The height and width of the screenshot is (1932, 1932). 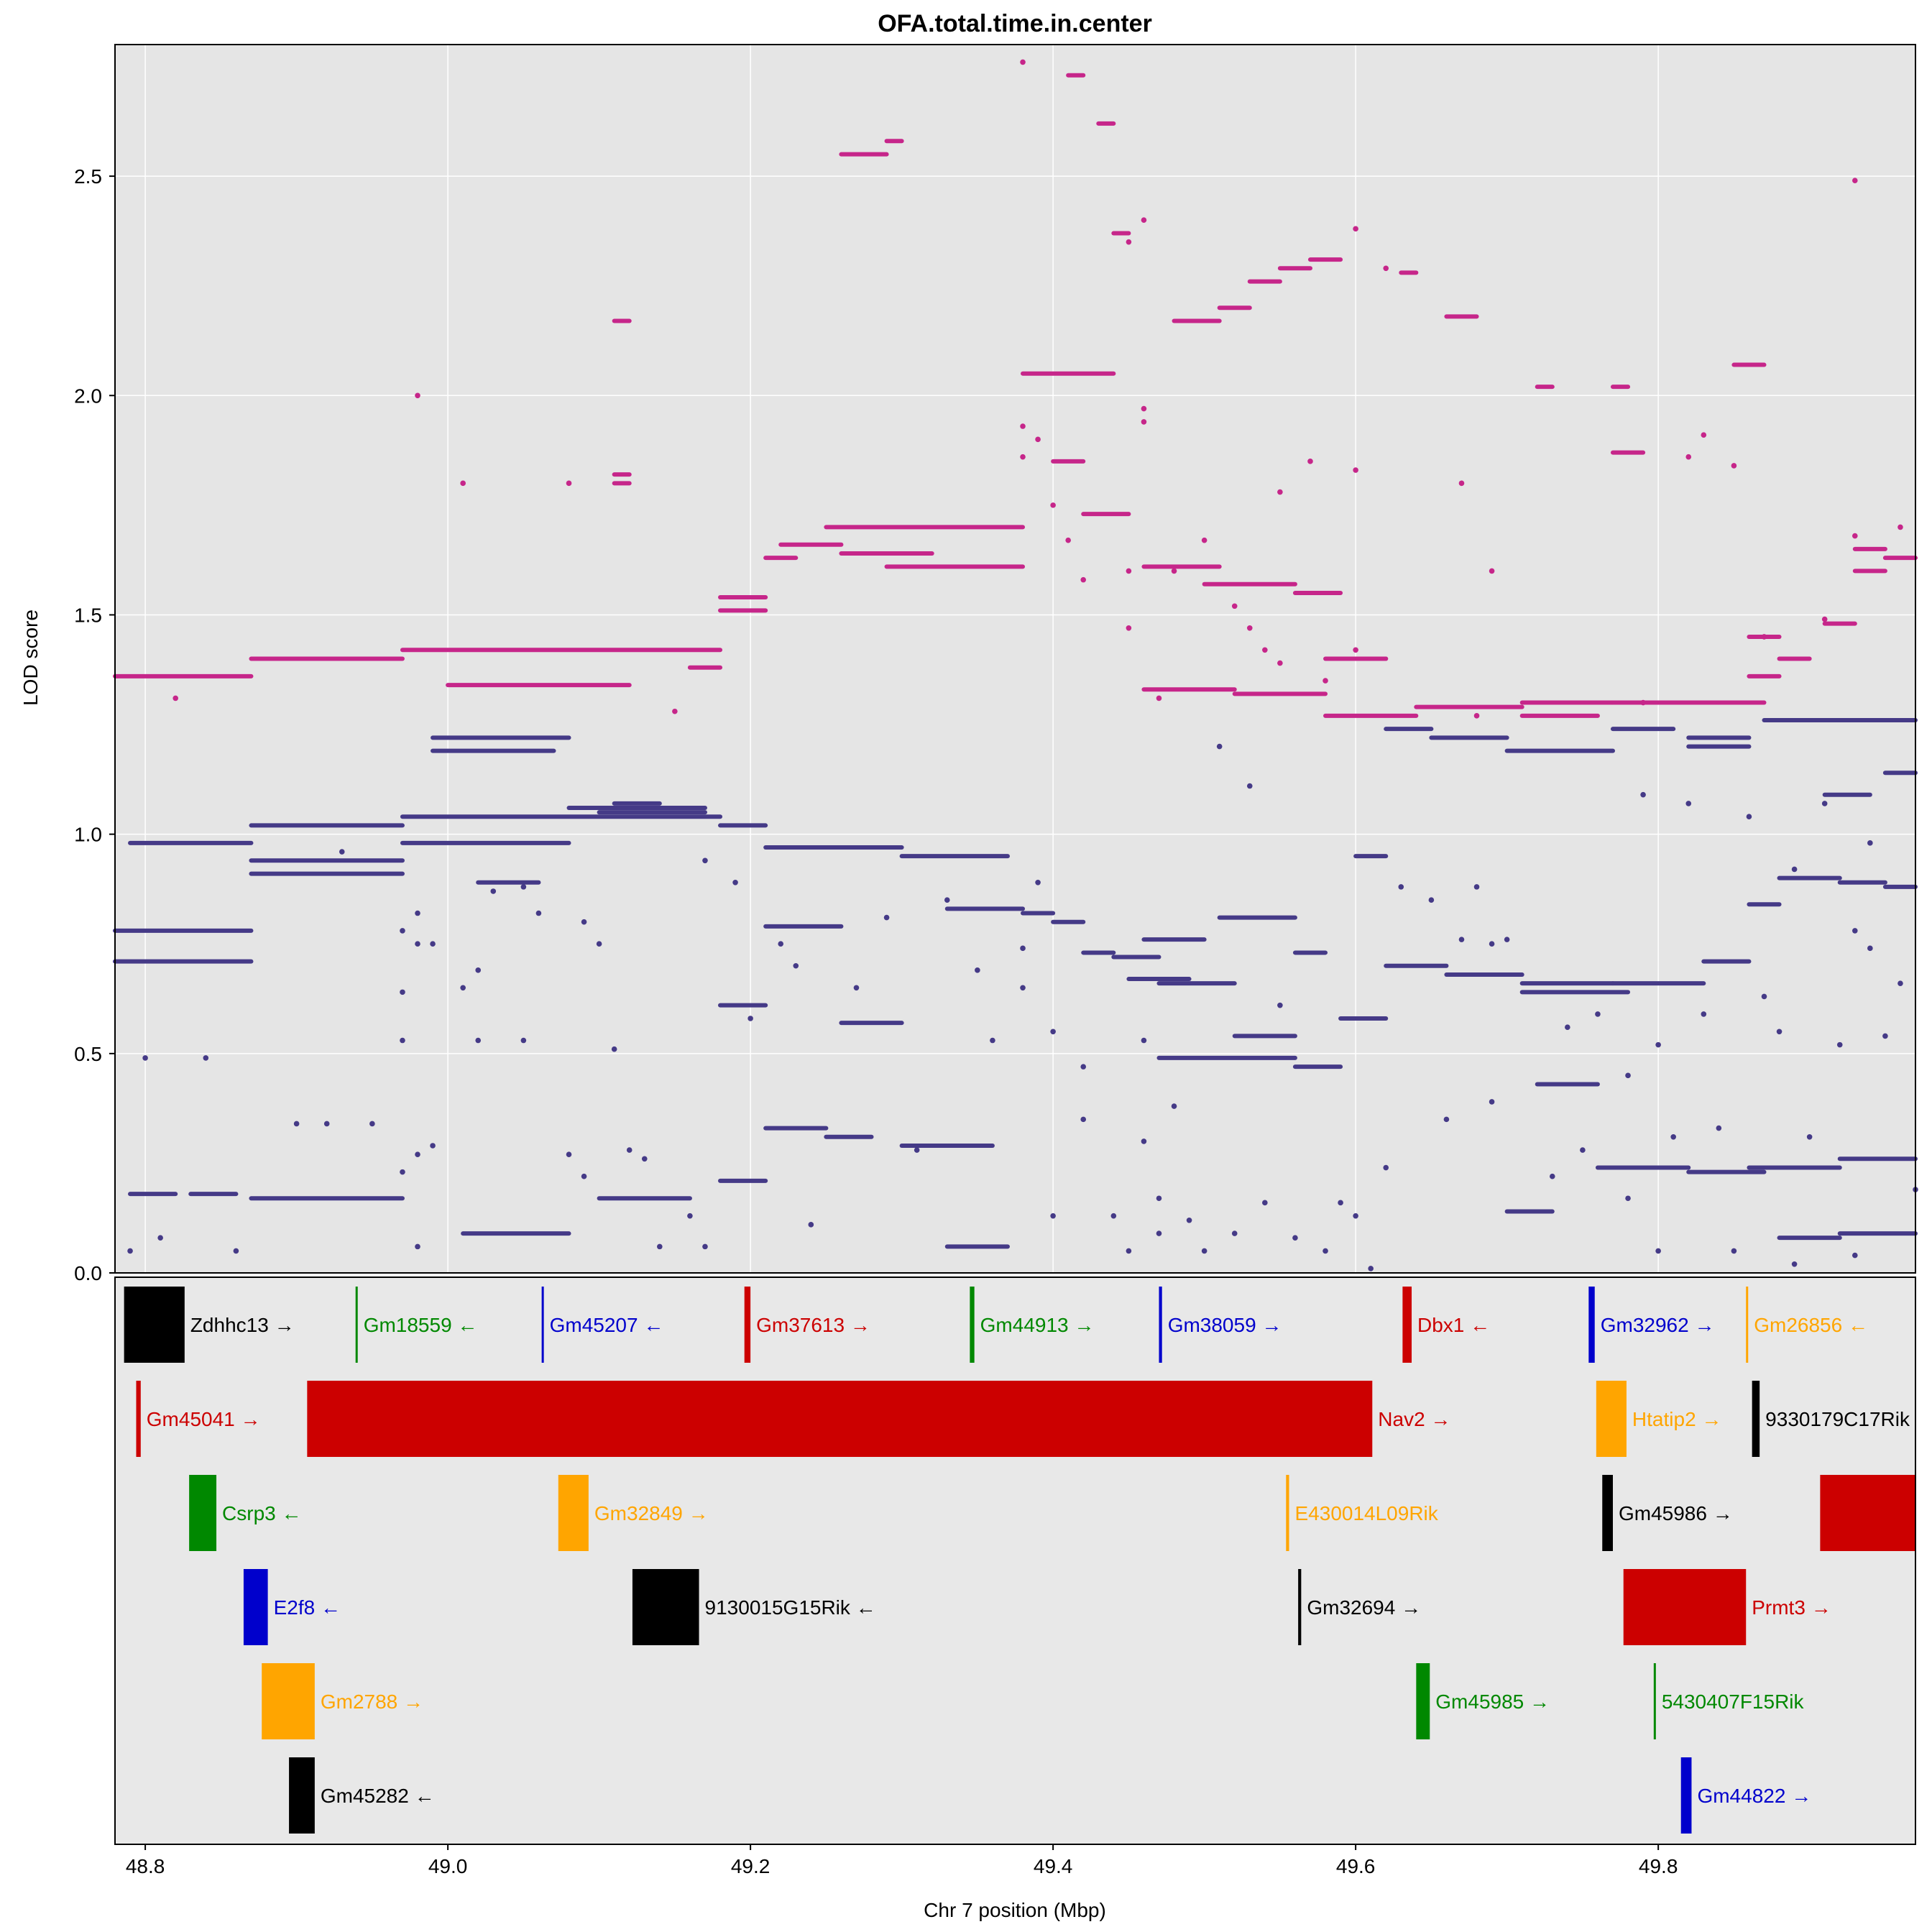 I want to click on x-tick-label: 48.8, so click(x=145, y=1866).